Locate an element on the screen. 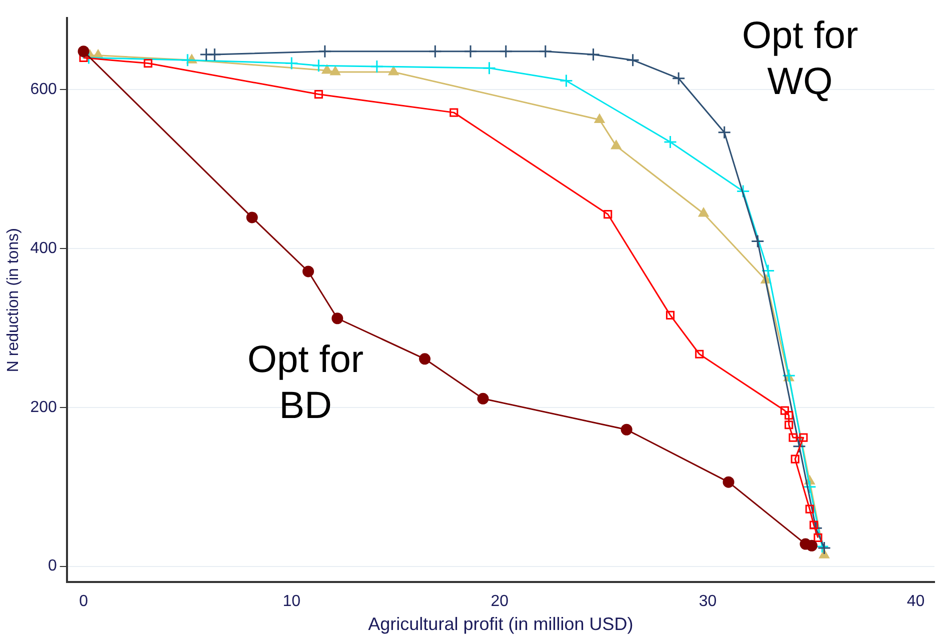 The width and height of the screenshot is (942, 640). x-tick-label: 0 is located at coordinates (83, 601).